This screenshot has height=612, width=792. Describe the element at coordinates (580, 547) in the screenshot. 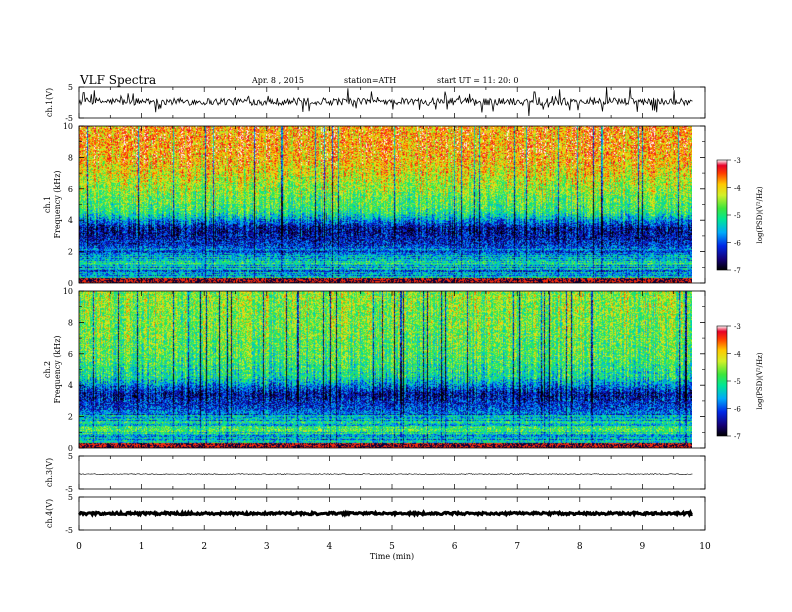

I see `time-tick-label: 8` at that location.